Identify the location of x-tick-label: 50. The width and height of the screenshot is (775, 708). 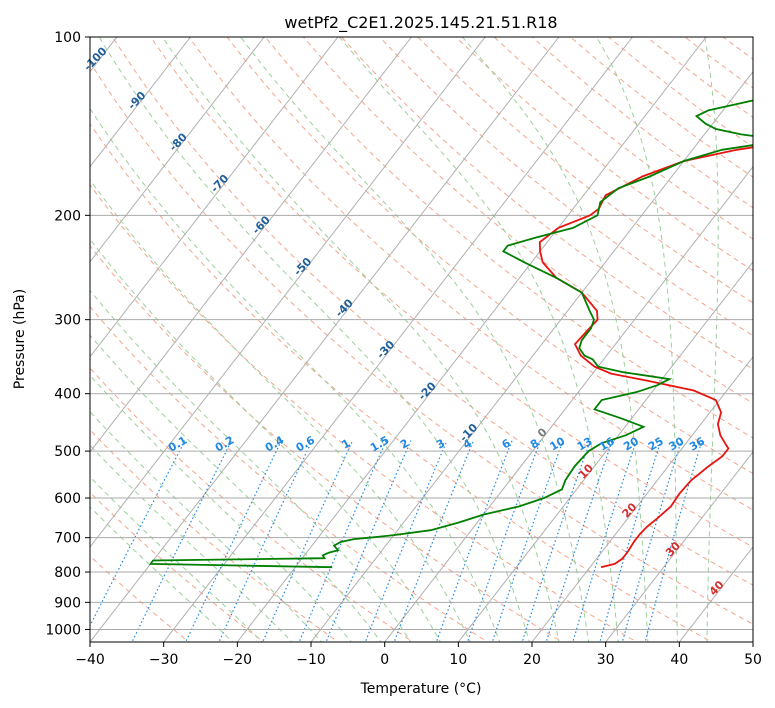
(753, 660).